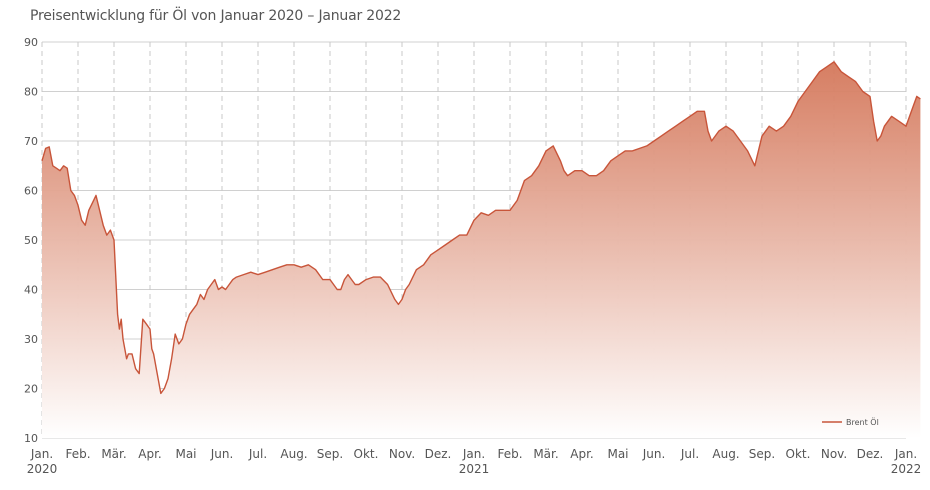  What do you see at coordinates (31, 389) in the screenshot?
I see `y-tick-label: 20` at bounding box center [31, 389].